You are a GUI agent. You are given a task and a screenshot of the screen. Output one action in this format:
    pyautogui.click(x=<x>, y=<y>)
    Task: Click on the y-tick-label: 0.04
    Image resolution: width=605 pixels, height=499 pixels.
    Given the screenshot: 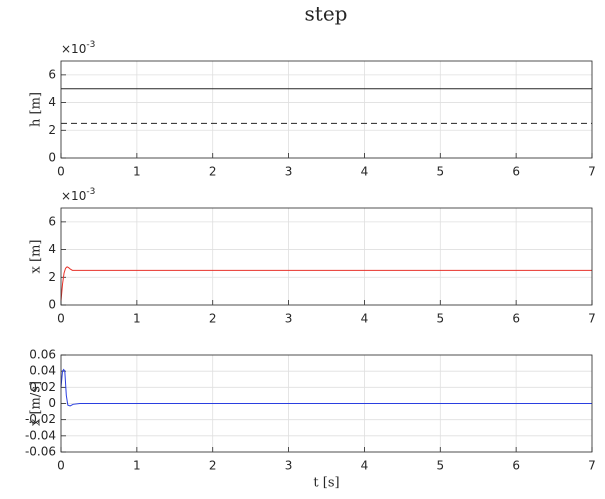 What is the action you would take?
    pyautogui.click(x=42, y=371)
    